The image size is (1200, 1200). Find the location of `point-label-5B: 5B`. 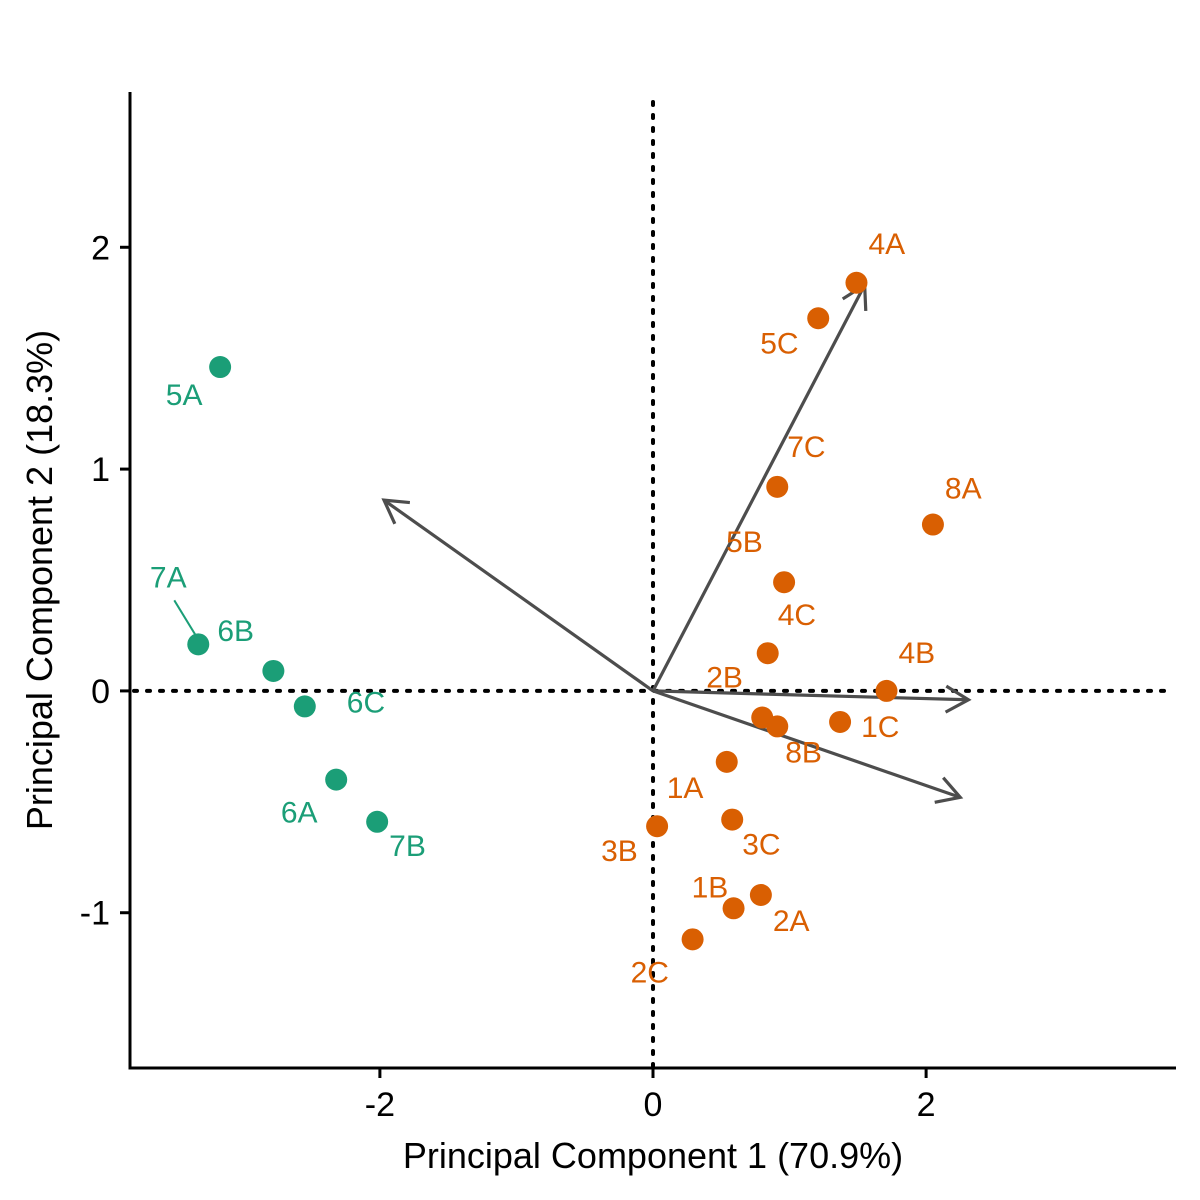

point-label-5B: 5B is located at coordinates (744, 542).